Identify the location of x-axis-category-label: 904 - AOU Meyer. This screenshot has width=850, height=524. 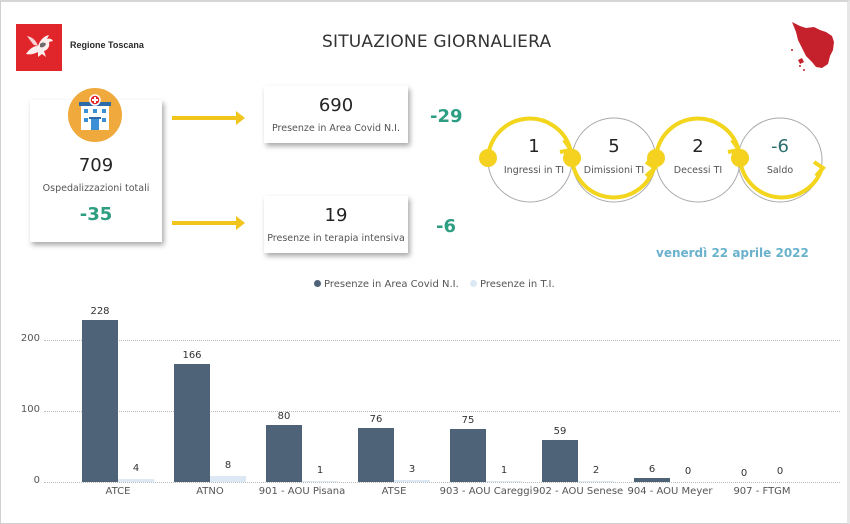
(670, 491).